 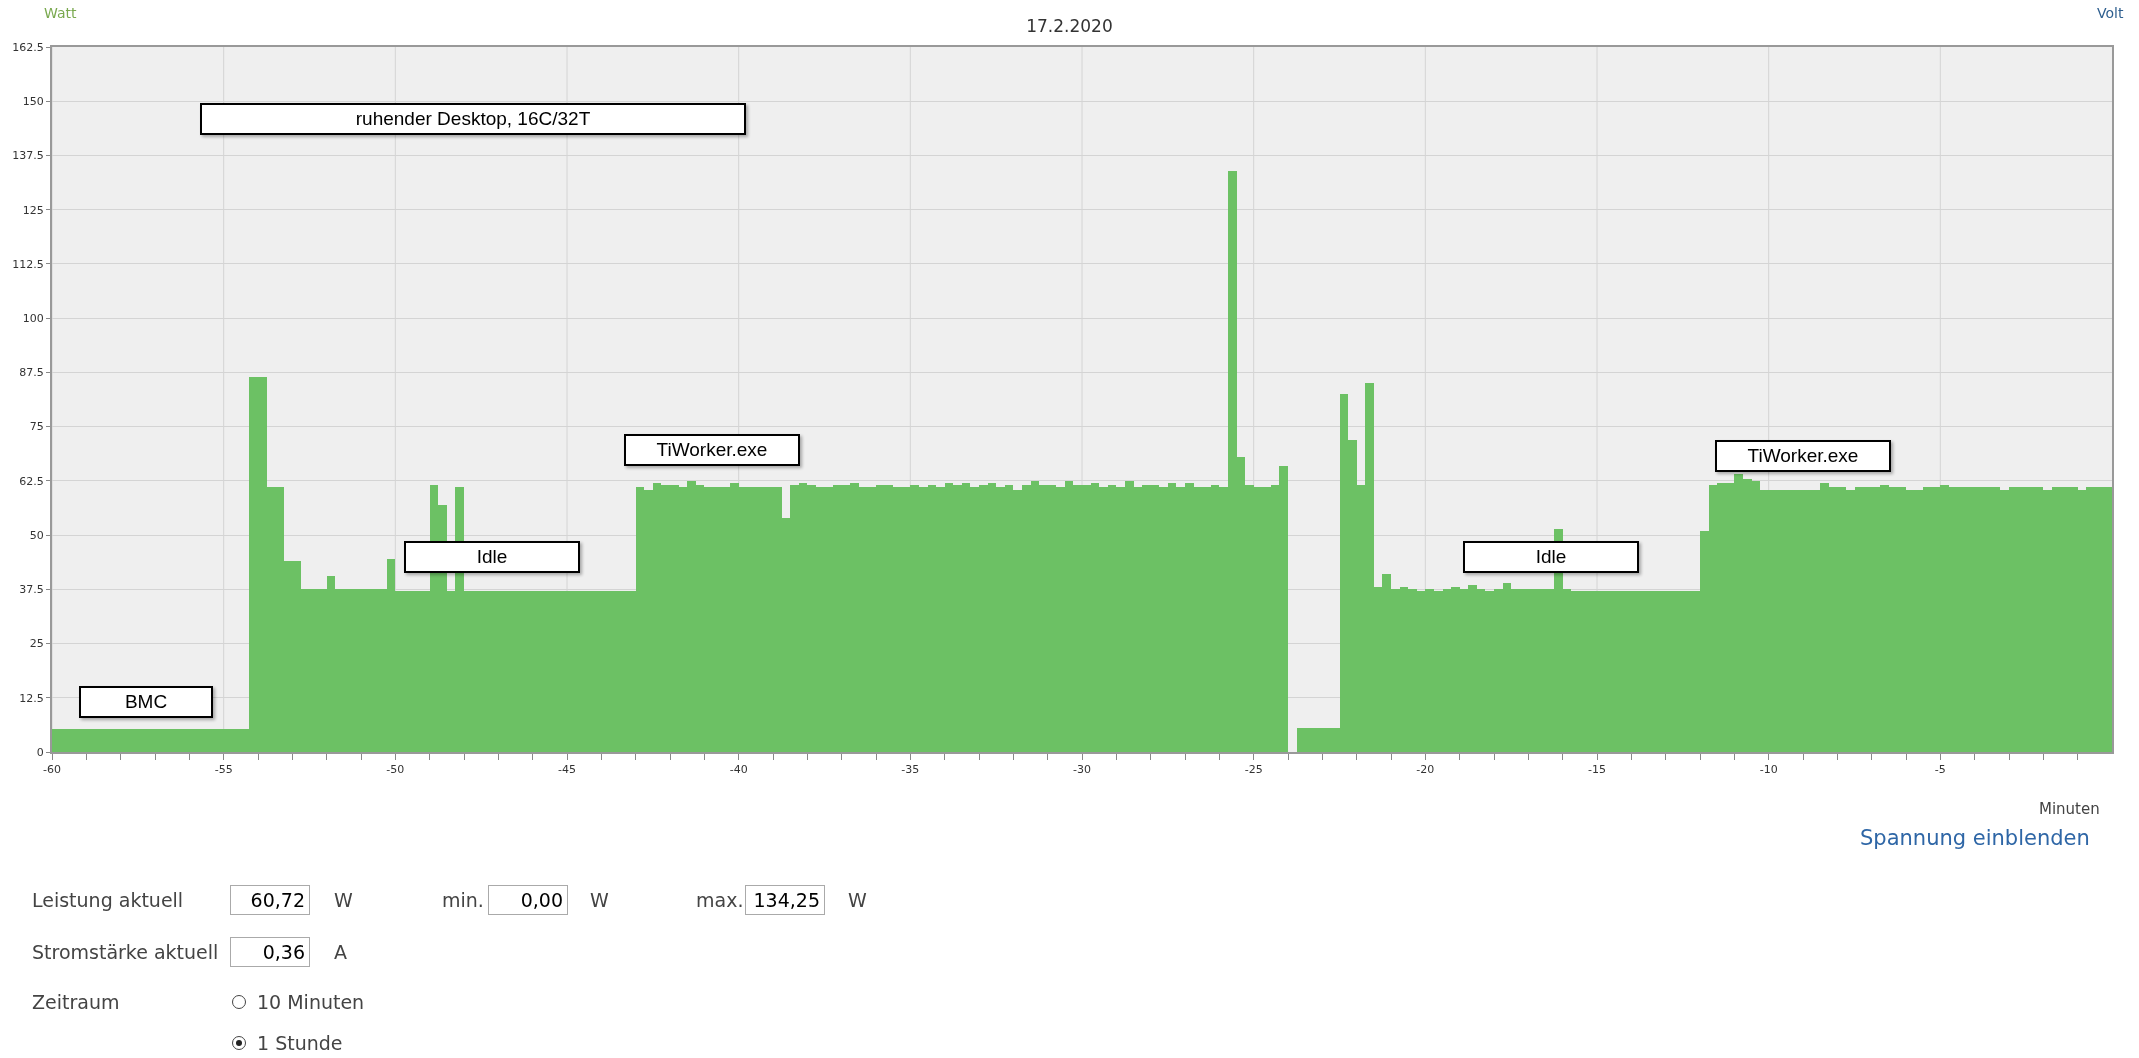 I want to click on chart-title: 17.2.2020, so click(x=1069, y=25).